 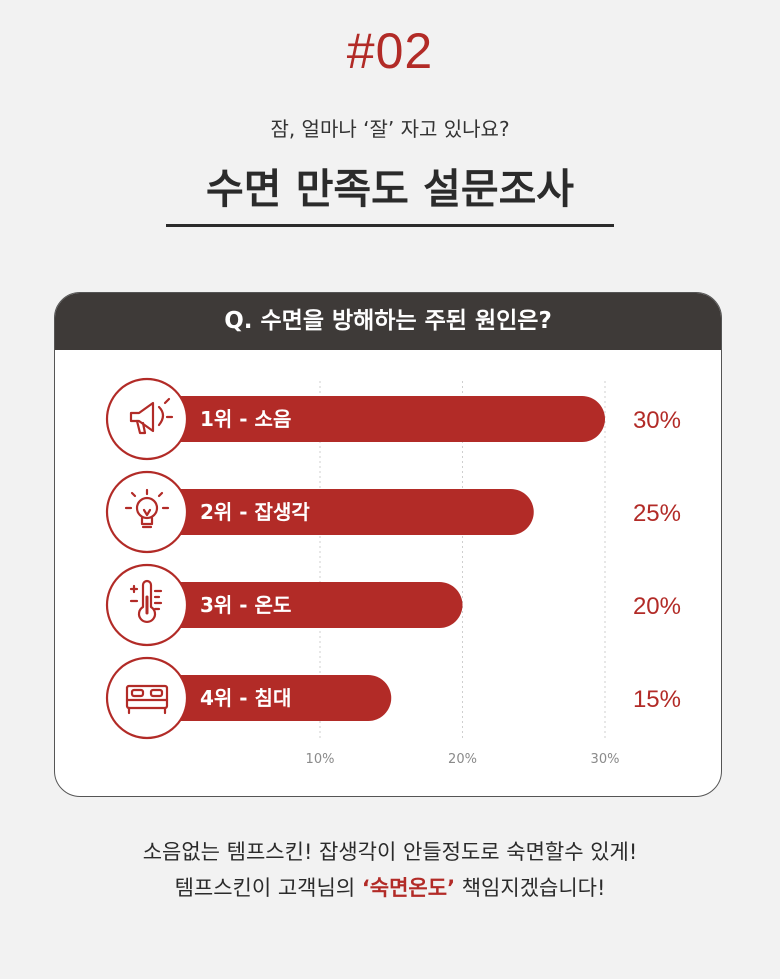 What do you see at coordinates (390, 189) in the screenshot?
I see `page-title: 수면 만족도 설문조사` at bounding box center [390, 189].